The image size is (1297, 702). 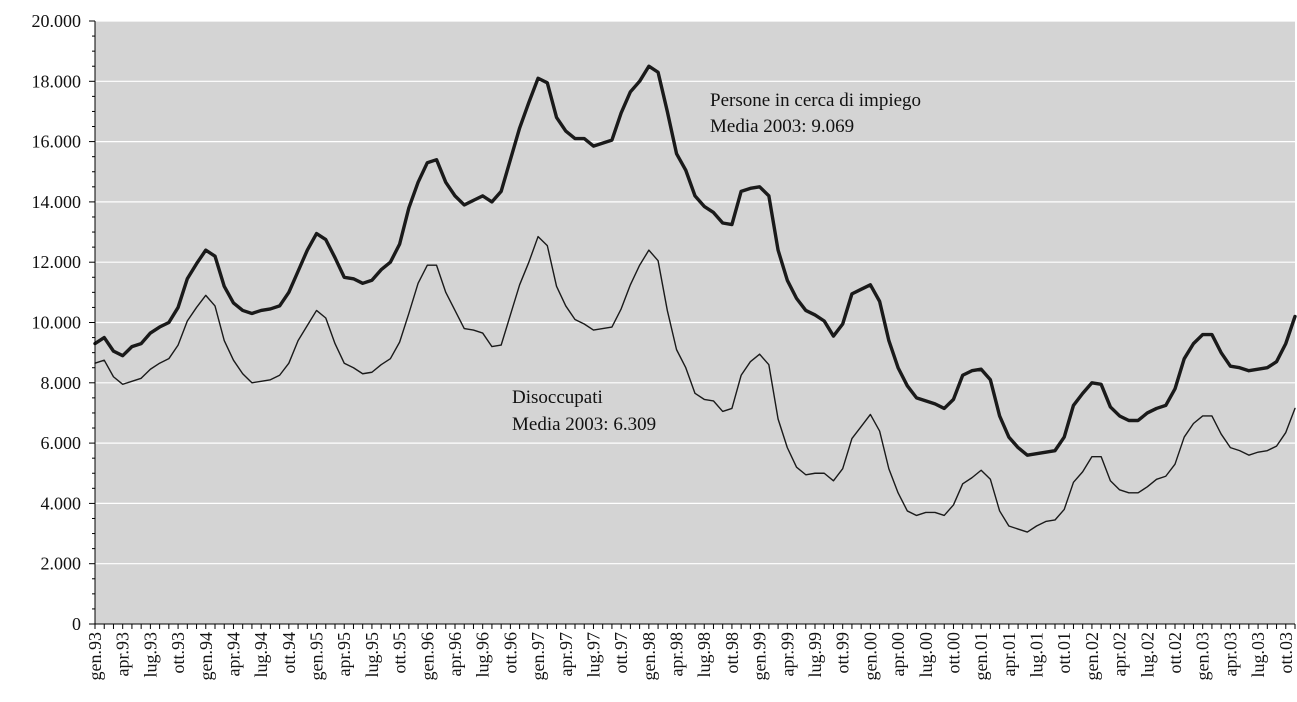 I want to click on y-tick-label: 0, so click(x=76, y=624).